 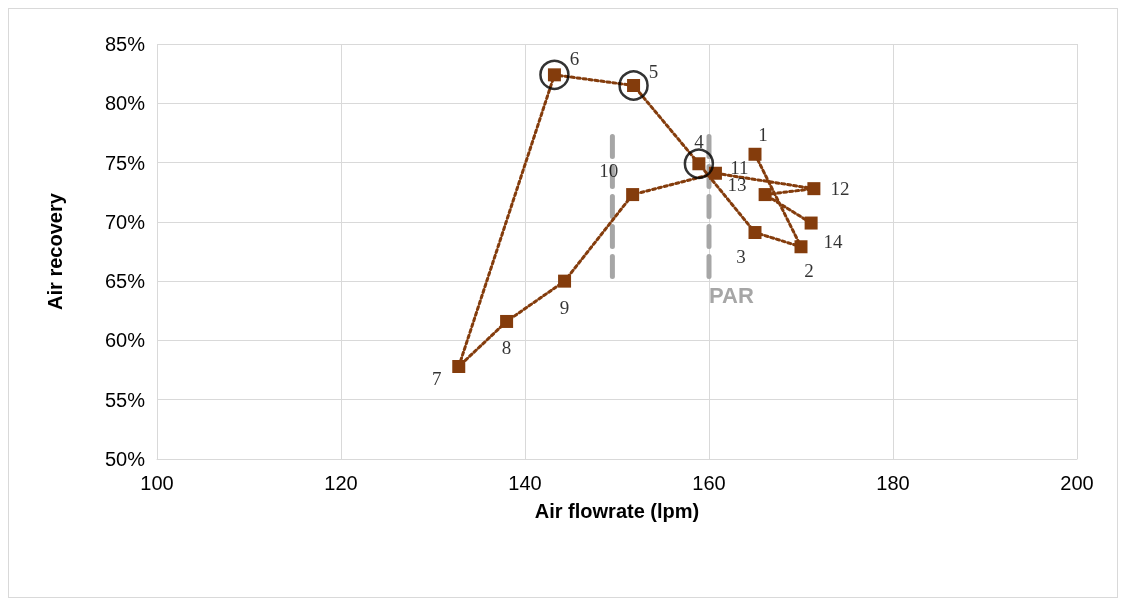 I want to click on annotation: 2, so click(x=809, y=271).